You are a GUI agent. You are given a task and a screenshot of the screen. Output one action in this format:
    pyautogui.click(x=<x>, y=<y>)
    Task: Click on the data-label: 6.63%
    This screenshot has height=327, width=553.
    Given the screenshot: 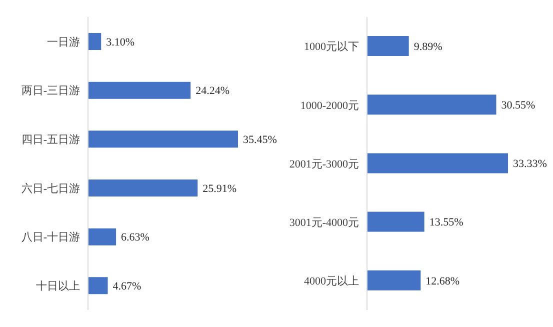 What is the action you would take?
    pyautogui.click(x=135, y=238)
    